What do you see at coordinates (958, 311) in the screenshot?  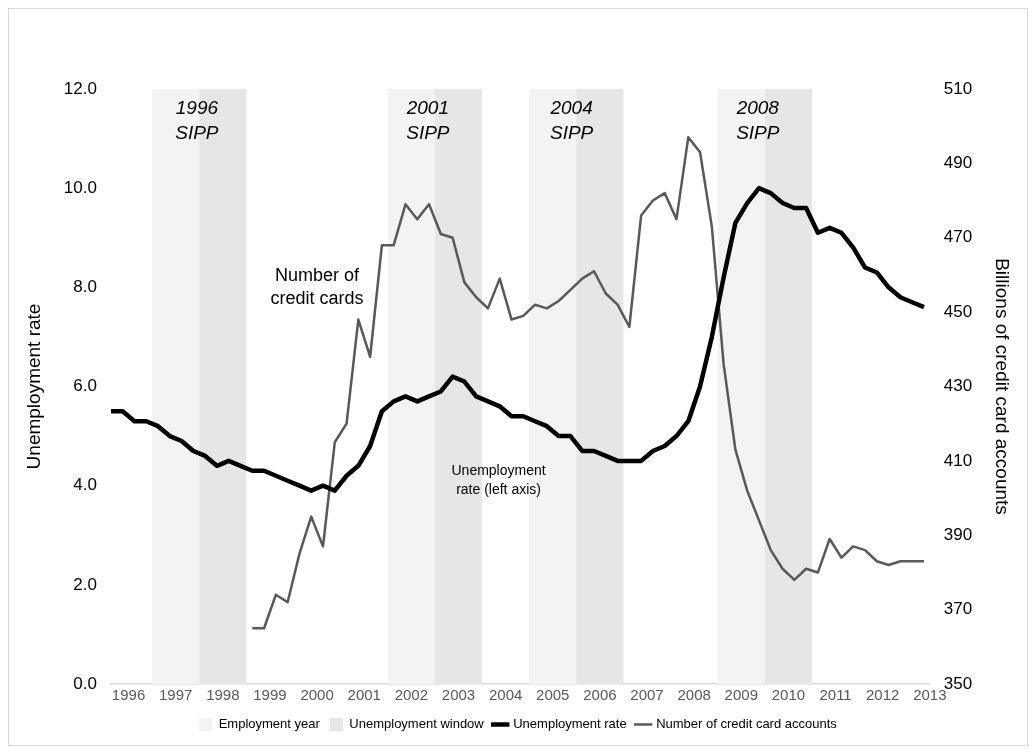 I see `y2-tick-label: 450` at bounding box center [958, 311].